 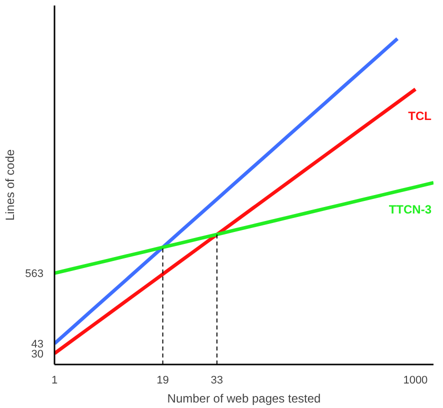 I want to click on y-tick-label: 43, so click(x=37, y=344).